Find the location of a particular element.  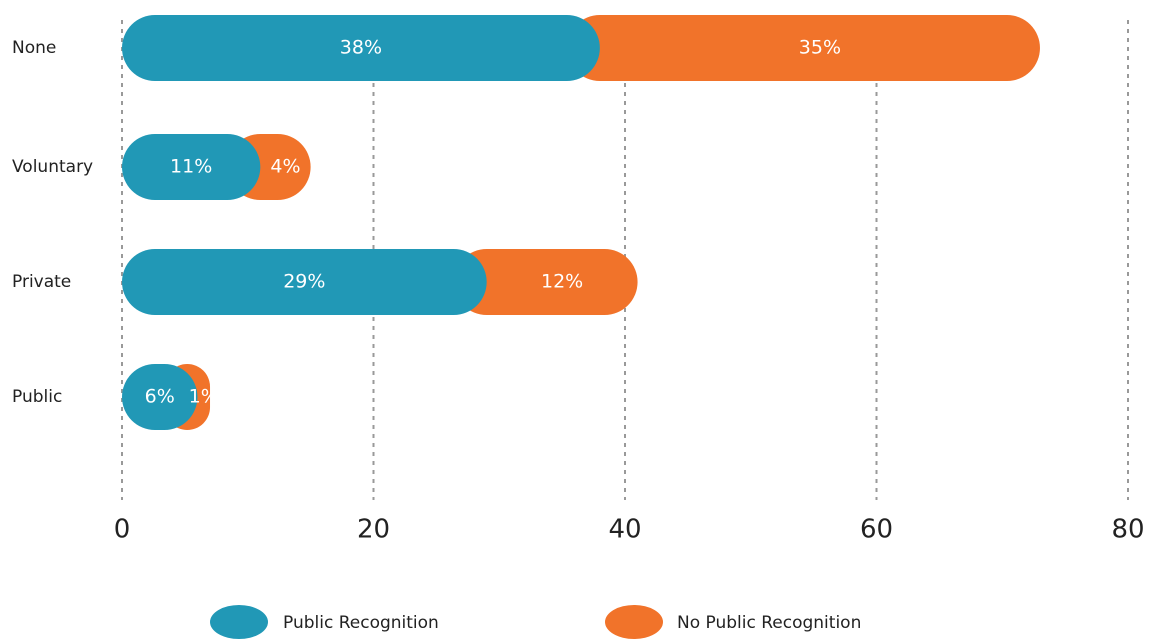

value-label: 6% is located at coordinates (160, 397).